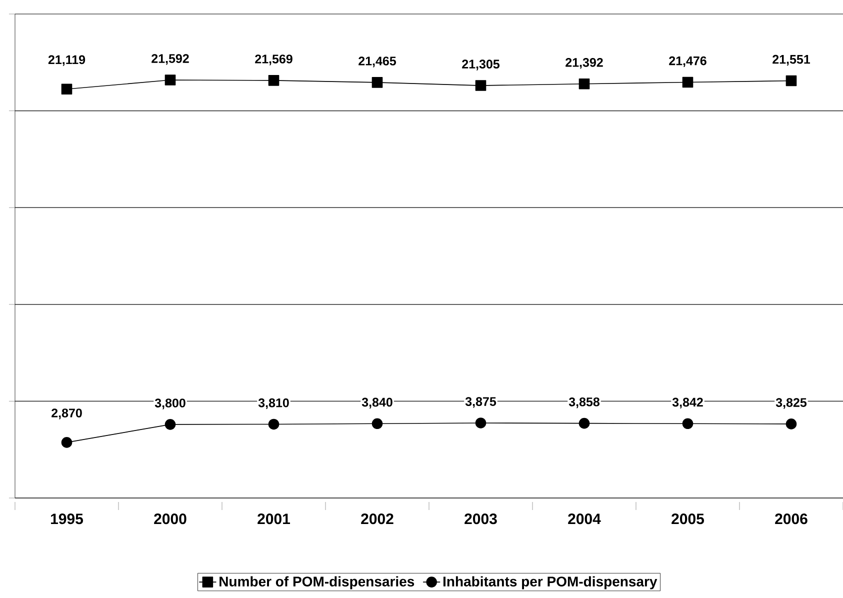 The image size is (843, 598). I want to click on x-tick-label: 2005, so click(688, 519).